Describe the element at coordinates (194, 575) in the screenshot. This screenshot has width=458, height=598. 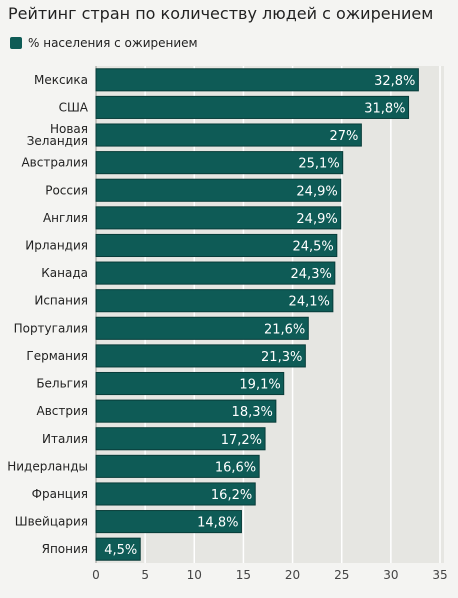
I see `x-tick-label: 10` at that location.